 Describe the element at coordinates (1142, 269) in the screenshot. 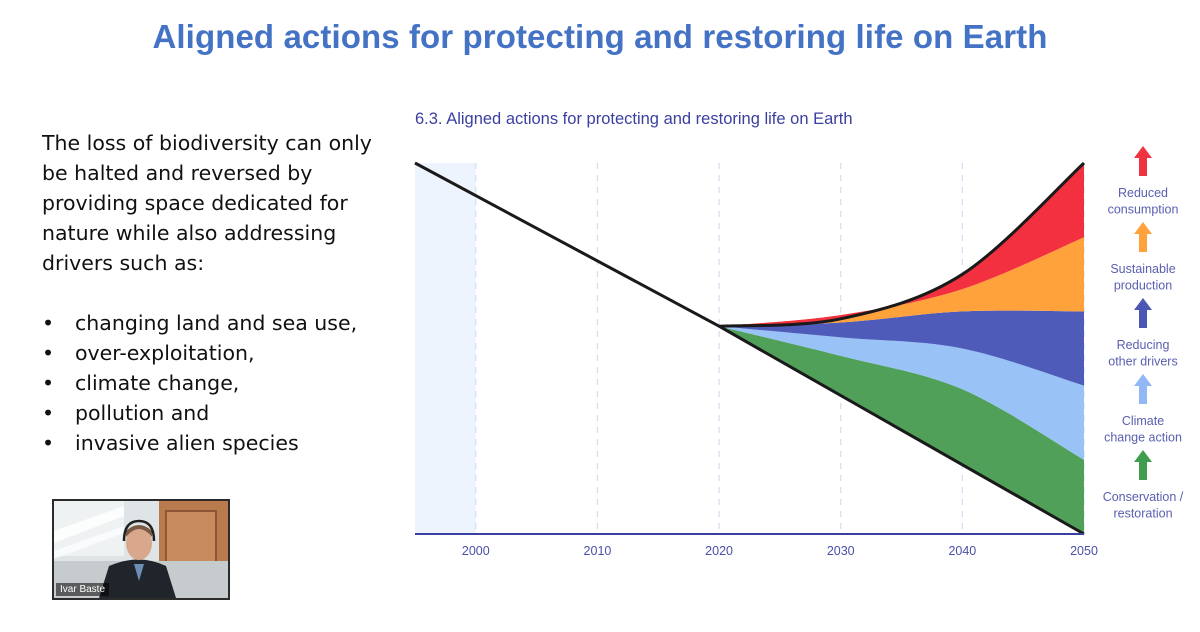

I see `legend-label: Sustainable` at that location.